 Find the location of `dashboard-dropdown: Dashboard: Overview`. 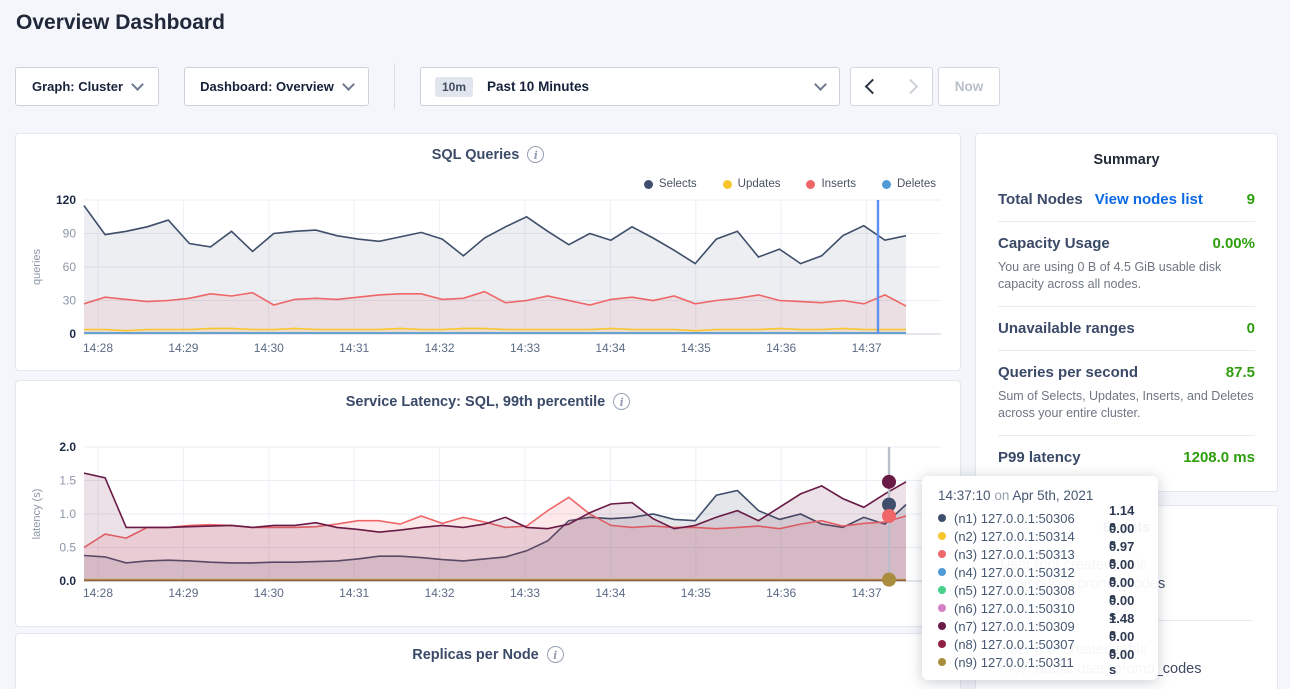

dashboard-dropdown: Dashboard: Overview is located at coordinates (276, 86).